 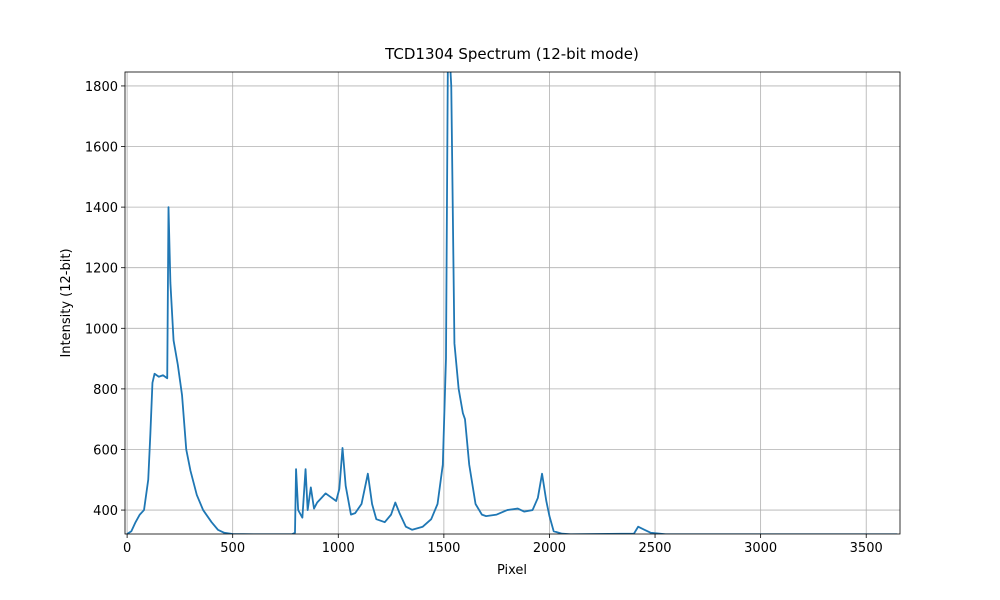 What do you see at coordinates (760, 548) in the screenshot?
I see `x-tick-label: 3000` at bounding box center [760, 548].